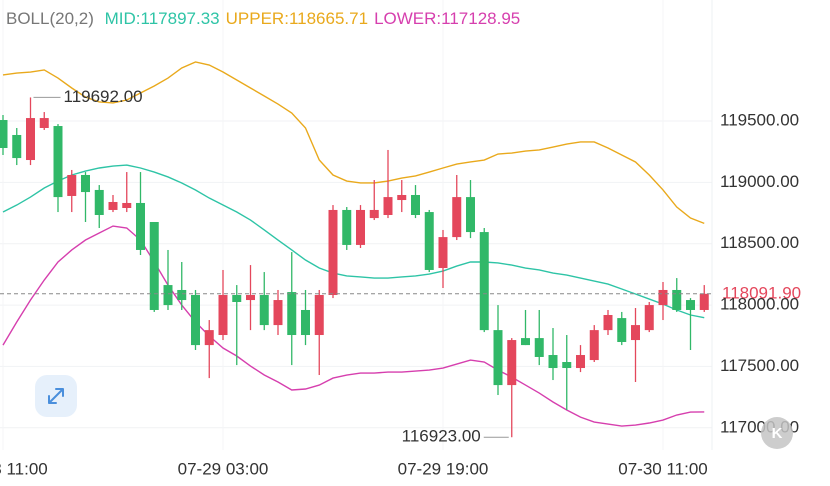 Image resolution: width=830 pixels, height=486 pixels. I want to click on expand-button, so click(56, 396).